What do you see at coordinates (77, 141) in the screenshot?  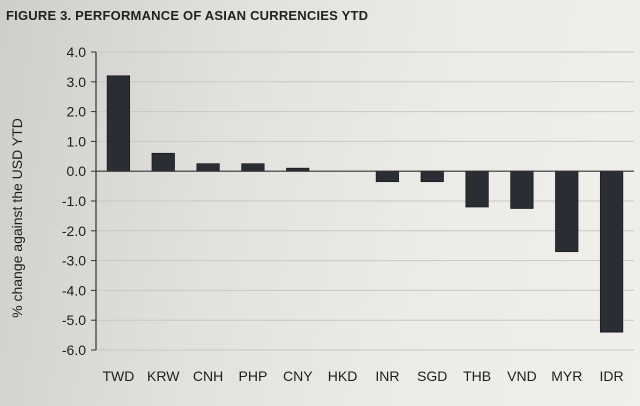 I see `y-tick-label: 1.0` at bounding box center [77, 141].